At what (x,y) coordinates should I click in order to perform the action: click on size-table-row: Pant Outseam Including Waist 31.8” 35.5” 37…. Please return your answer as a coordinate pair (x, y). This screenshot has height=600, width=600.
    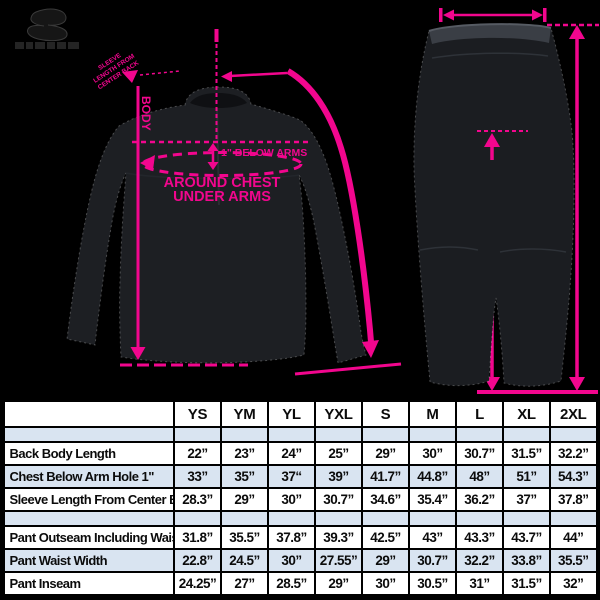
    Looking at the image, I should click on (300, 537).